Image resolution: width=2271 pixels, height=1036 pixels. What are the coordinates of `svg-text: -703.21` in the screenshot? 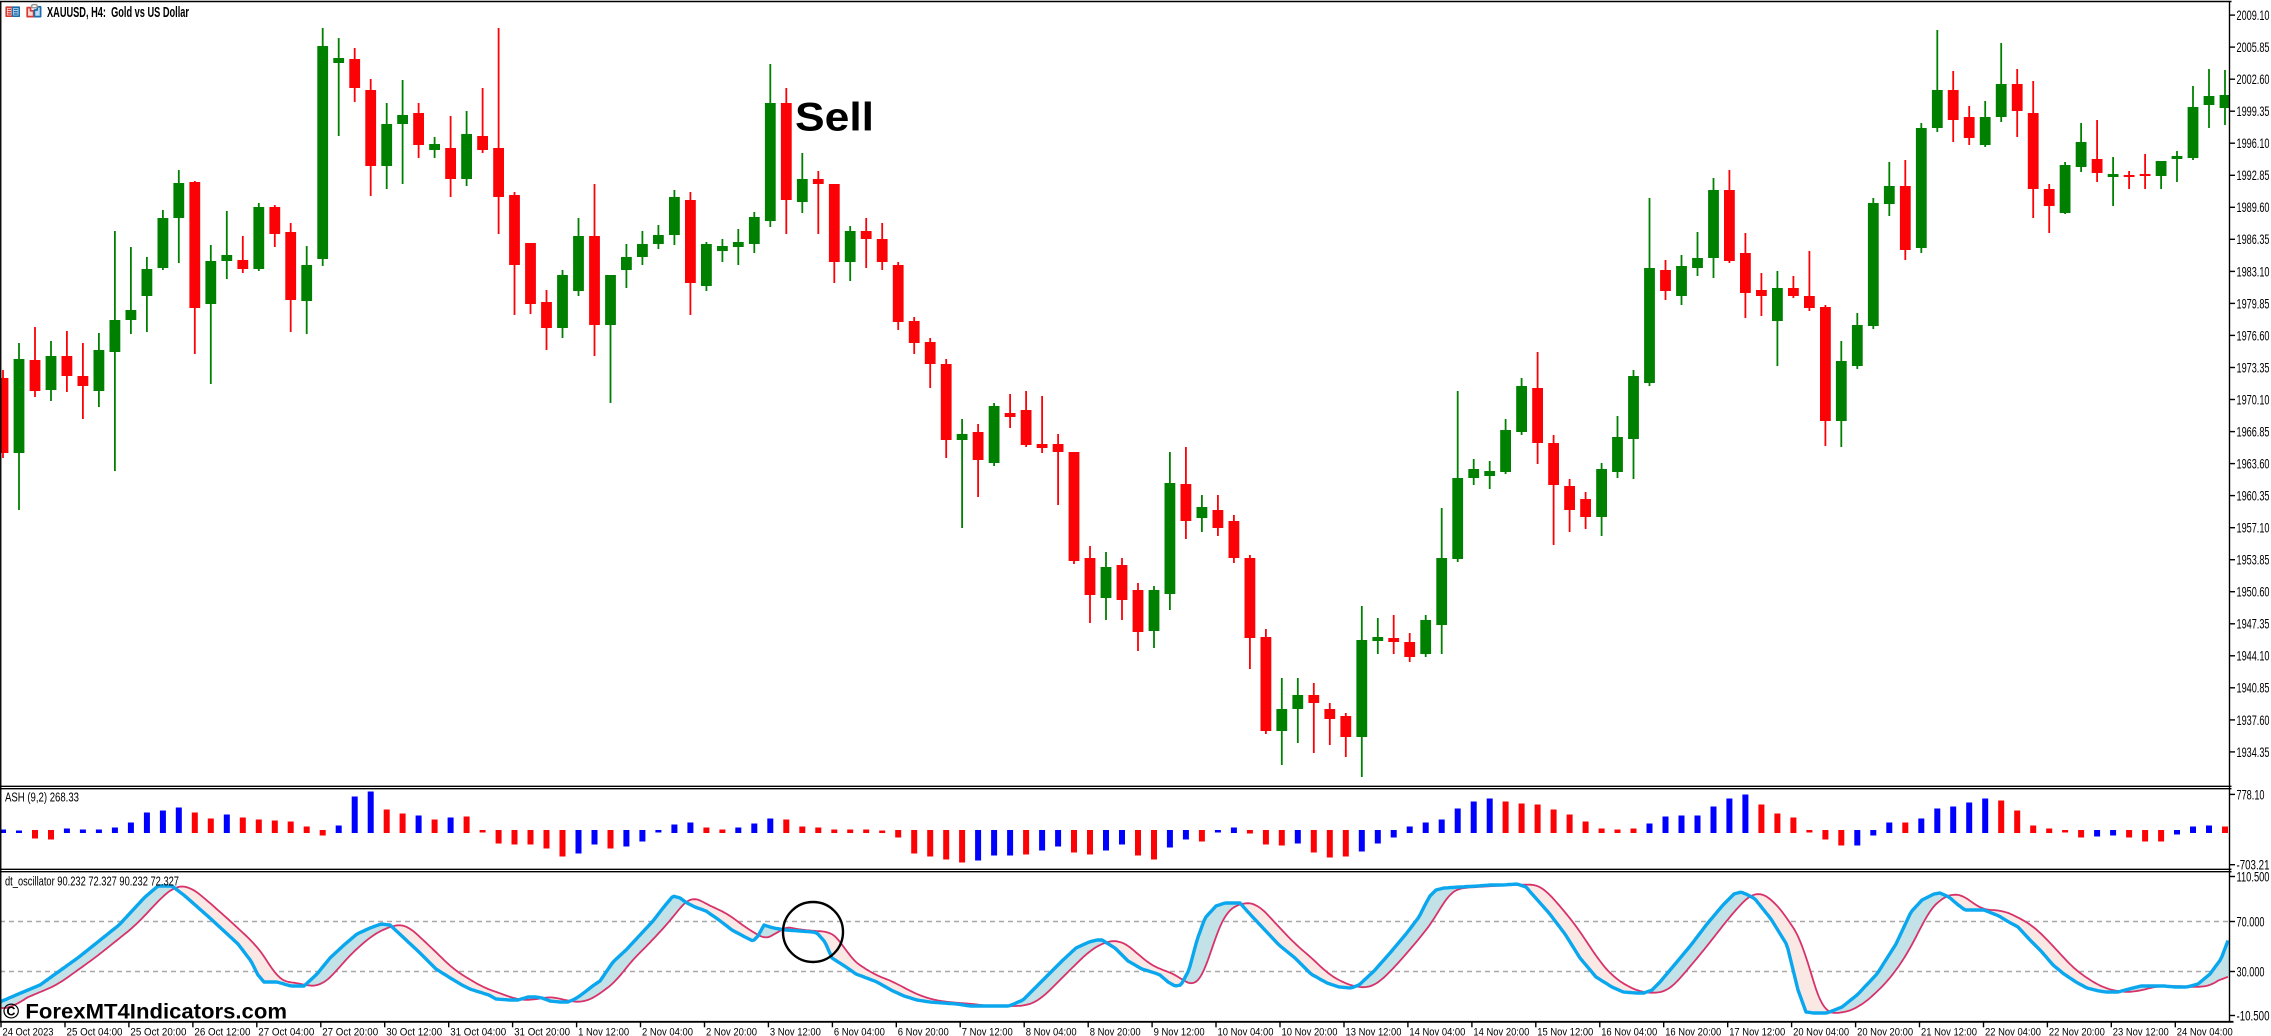 It's located at (2253, 865).